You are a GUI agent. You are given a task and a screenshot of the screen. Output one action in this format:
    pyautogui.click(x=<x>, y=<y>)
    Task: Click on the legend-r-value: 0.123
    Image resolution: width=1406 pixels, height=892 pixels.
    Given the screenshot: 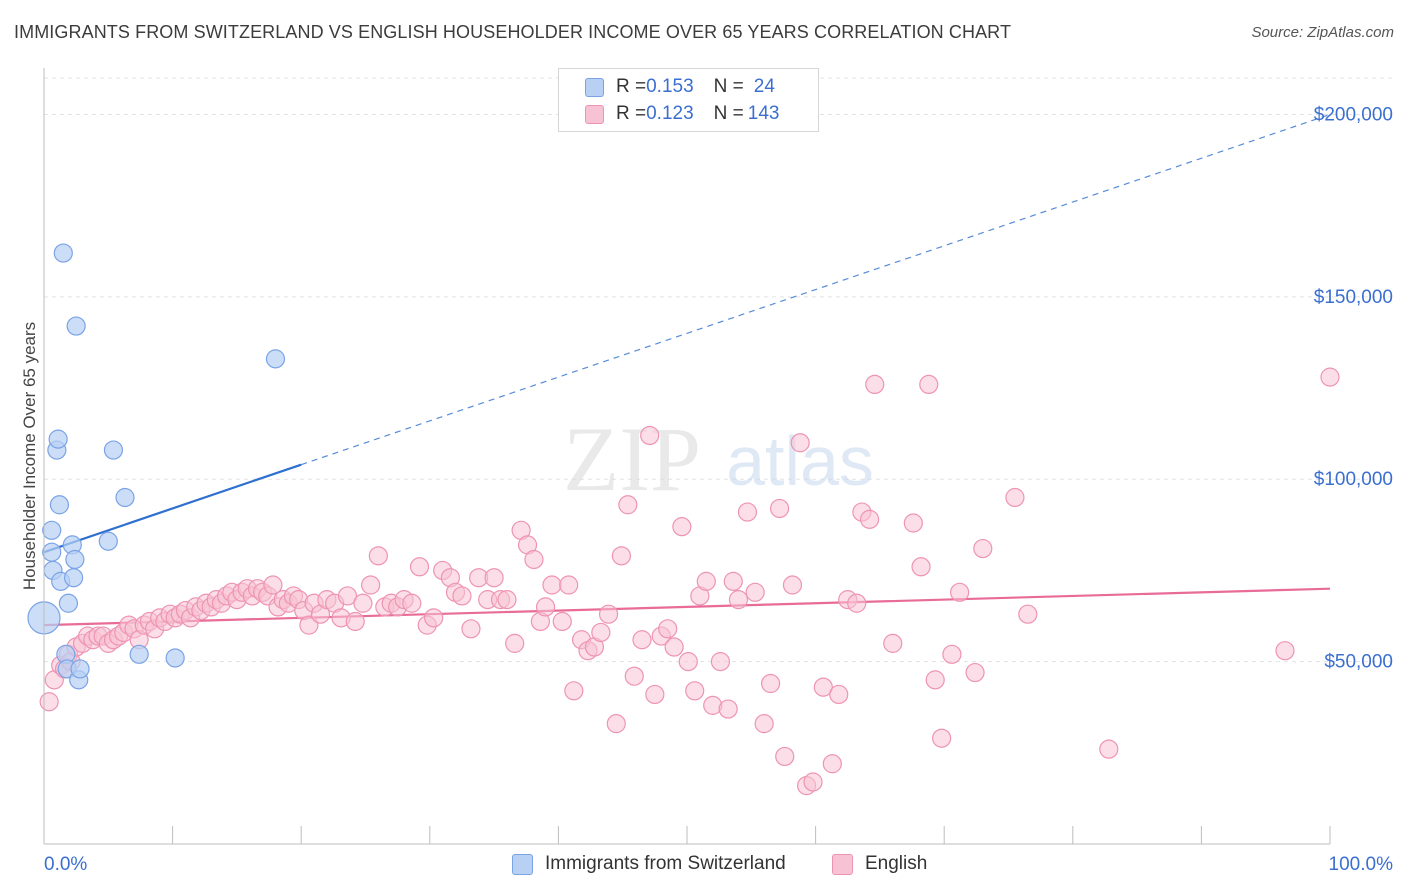 What is the action you would take?
    pyautogui.click(x=670, y=113)
    